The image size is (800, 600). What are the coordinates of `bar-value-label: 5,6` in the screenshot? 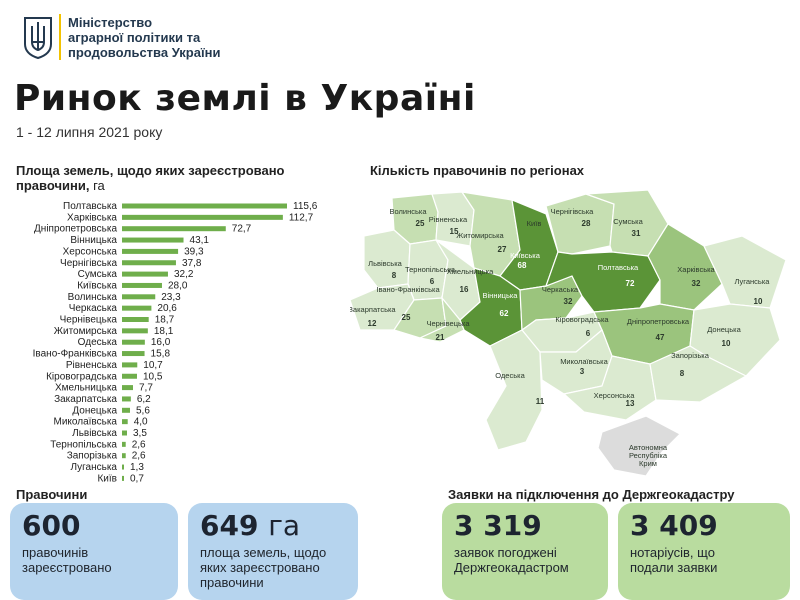 It's located at (143, 410).